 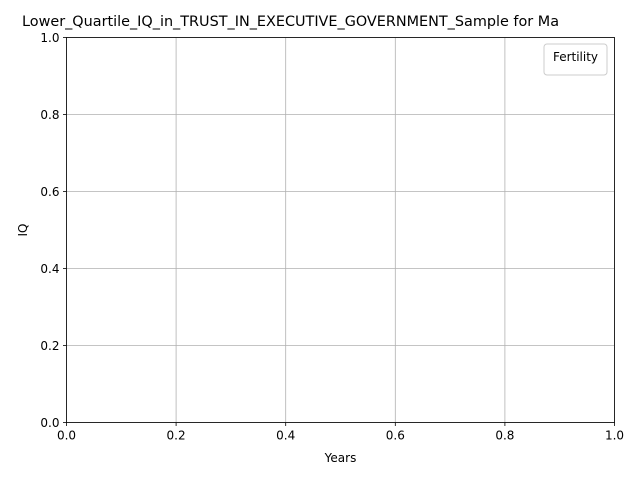 I want to click on x-tick-label: 0.8, so click(x=504, y=436).